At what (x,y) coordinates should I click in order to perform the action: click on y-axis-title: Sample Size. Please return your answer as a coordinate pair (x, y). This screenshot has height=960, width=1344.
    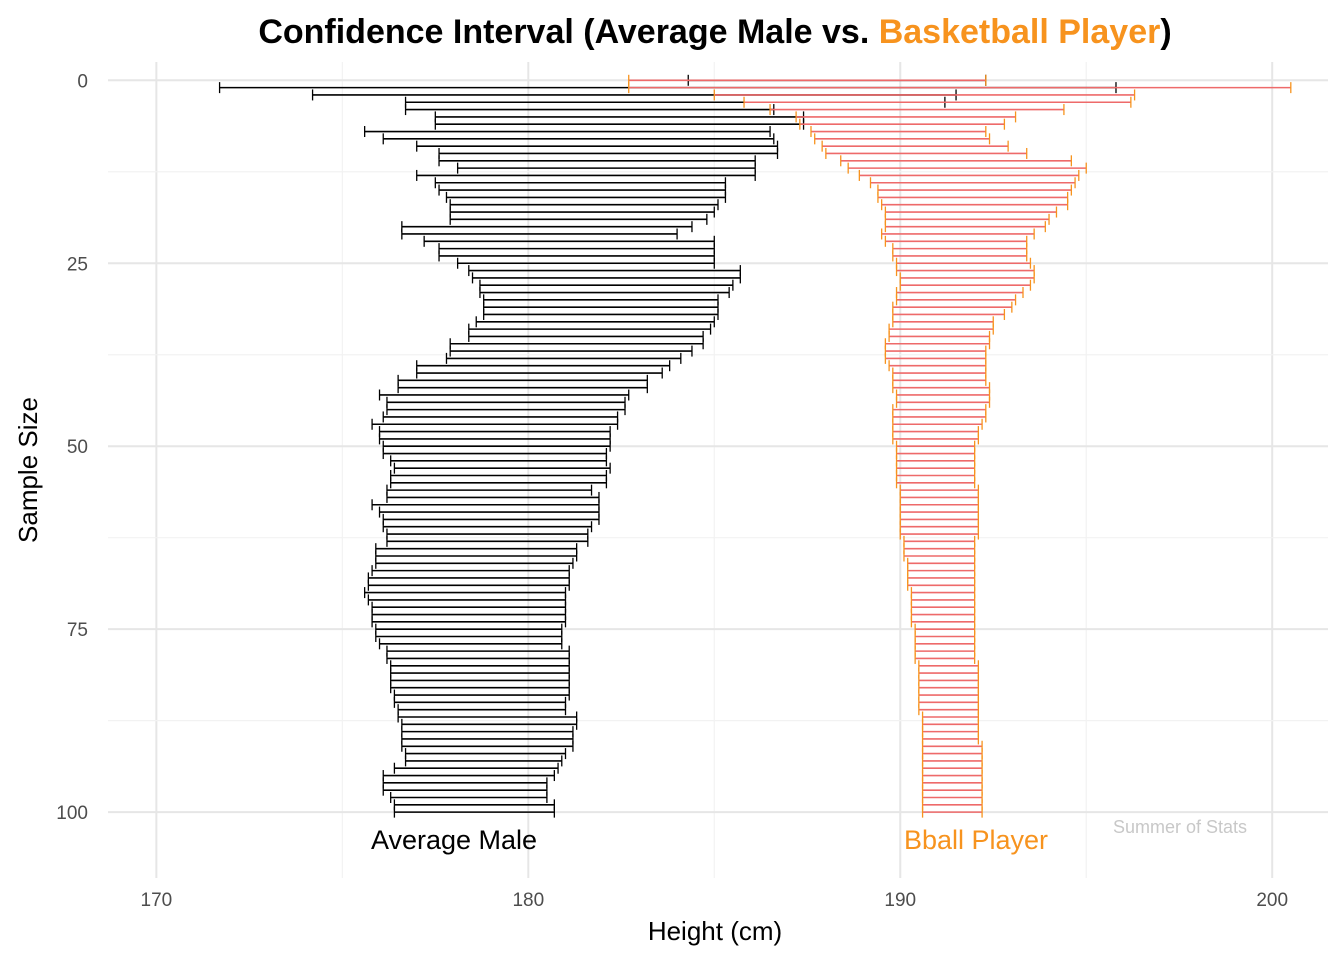
    Looking at the image, I should click on (28, 470).